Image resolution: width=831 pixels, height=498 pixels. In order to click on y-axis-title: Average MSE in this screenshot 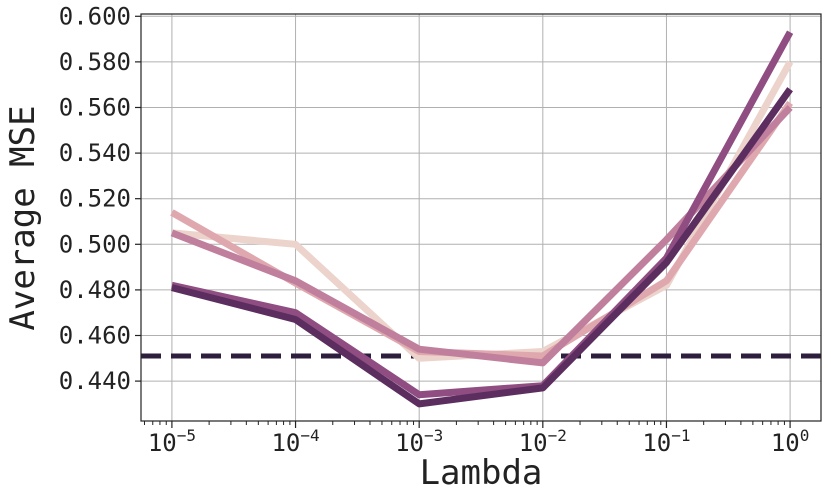, I will do `click(23, 217)`.